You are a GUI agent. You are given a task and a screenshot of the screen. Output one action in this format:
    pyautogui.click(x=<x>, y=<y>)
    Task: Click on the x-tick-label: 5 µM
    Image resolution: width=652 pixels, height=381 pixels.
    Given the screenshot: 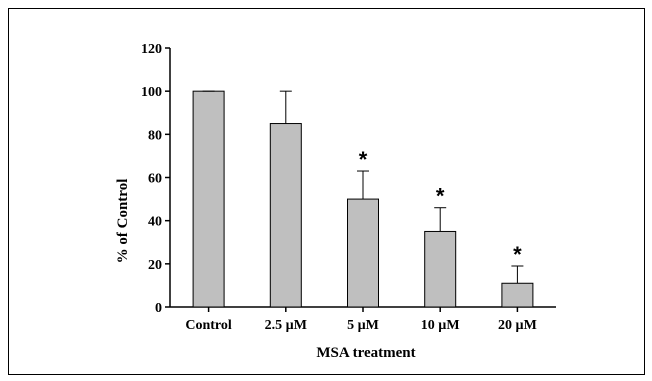 What is the action you would take?
    pyautogui.click(x=363, y=325)
    